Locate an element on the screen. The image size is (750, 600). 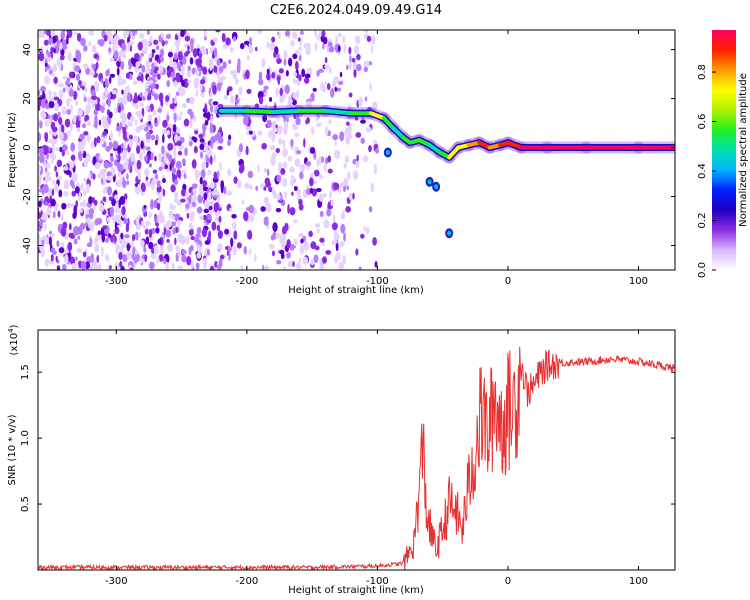
snr-y-tick-label: 1.0 is located at coordinates (25, 438).